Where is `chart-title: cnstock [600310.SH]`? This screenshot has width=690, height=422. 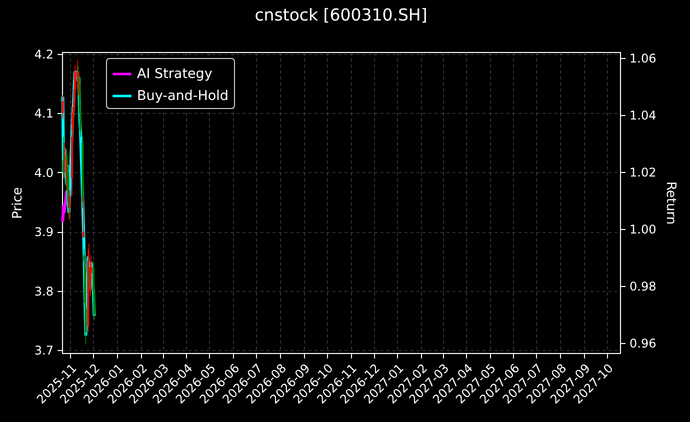 chart-title: cnstock [600310.SH] is located at coordinates (341, 14).